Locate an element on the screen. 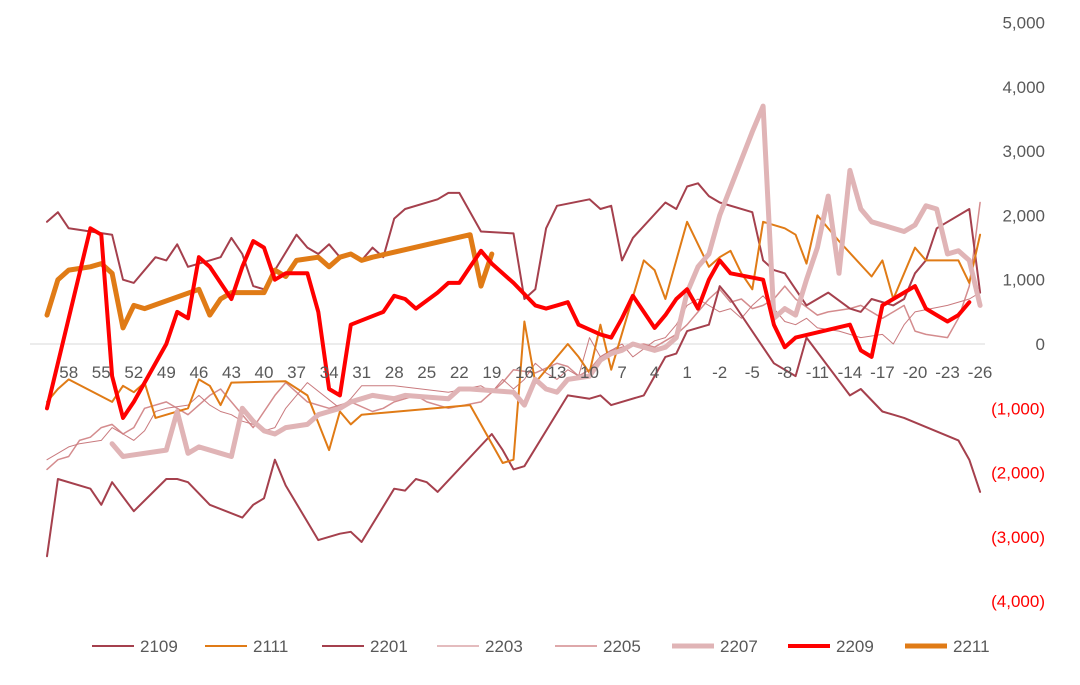 The width and height of the screenshot is (1080, 685). x-tick-label: 46 is located at coordinates (198, 372).